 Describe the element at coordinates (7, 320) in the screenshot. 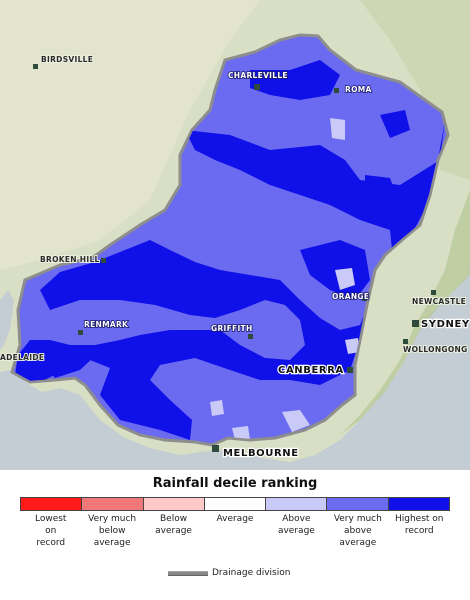

I see `spencer-gulf` at that location.